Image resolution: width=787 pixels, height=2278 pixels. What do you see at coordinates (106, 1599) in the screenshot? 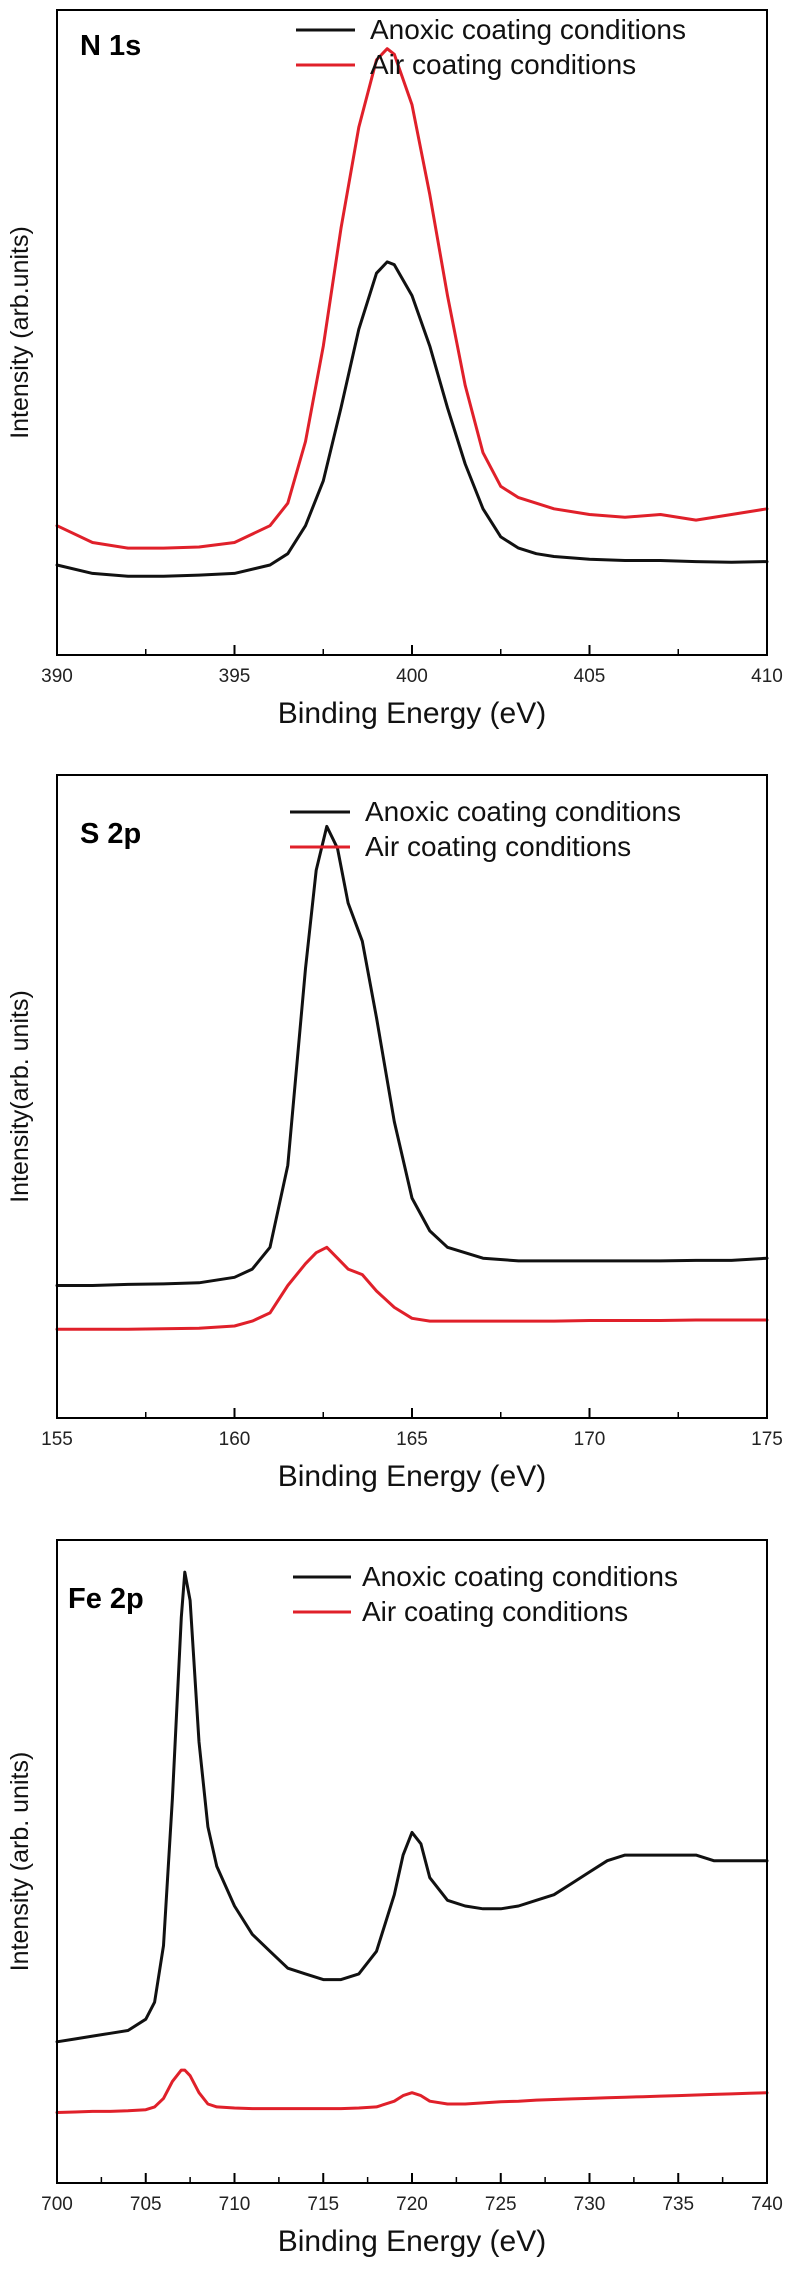
I see `panel-title: Fe 2p` at bounding box center [106, 1599].